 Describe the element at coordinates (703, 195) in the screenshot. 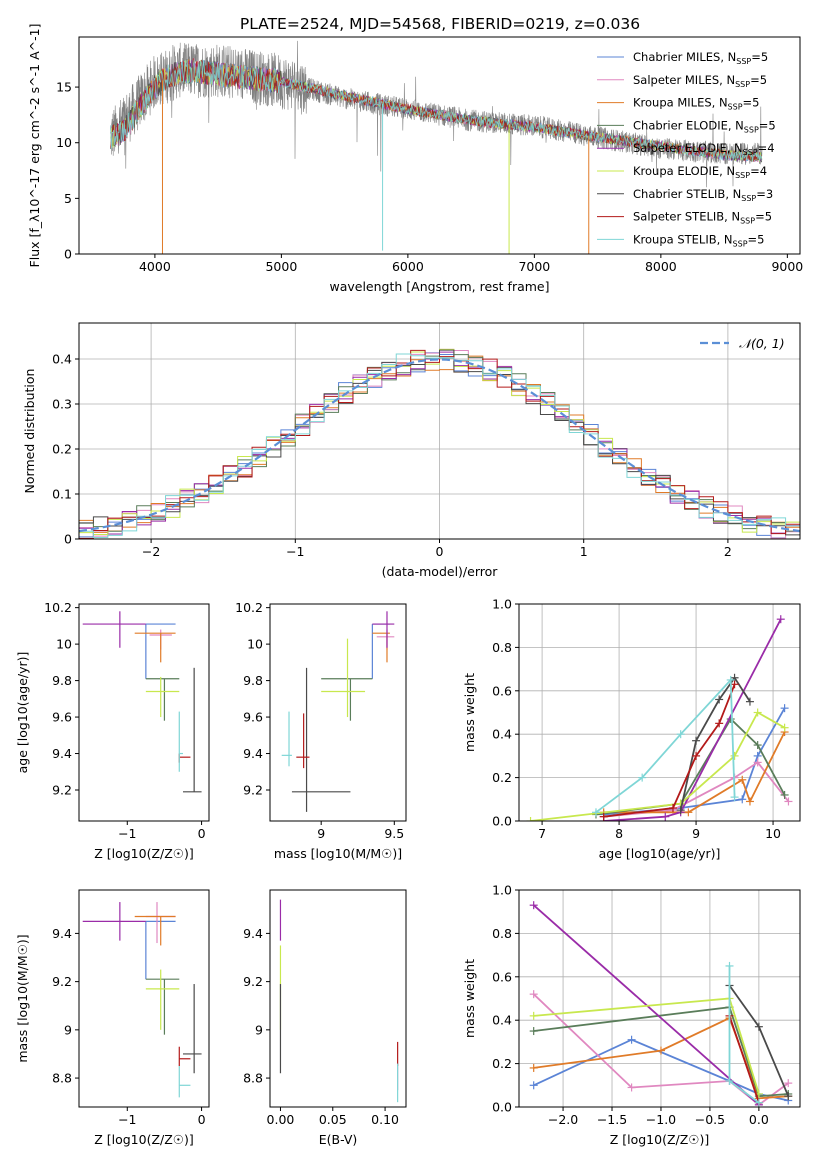

I see `legend-entry: Chabrier STELIB, NSSP=3` at that location.